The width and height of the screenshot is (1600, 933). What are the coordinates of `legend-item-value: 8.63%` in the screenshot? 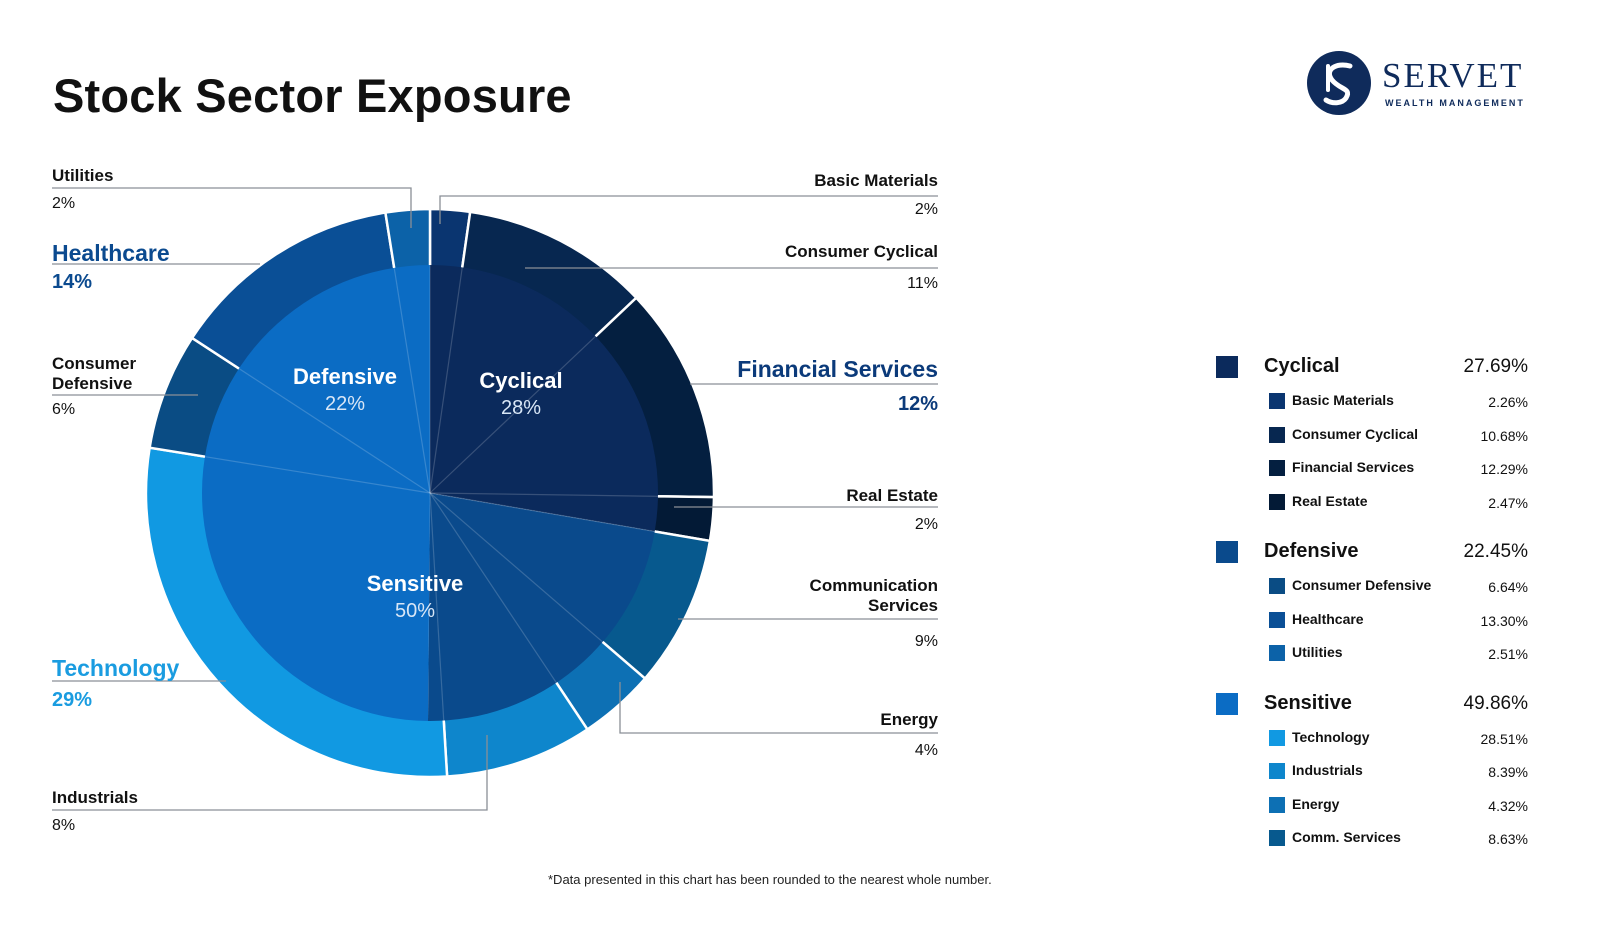 It's located at (1508, 839).